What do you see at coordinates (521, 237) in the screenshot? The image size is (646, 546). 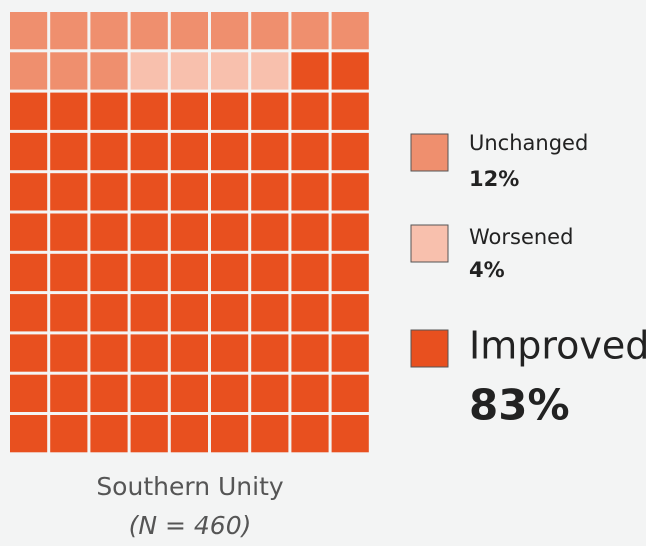 I see `legend-label: Worsened` at bounding box center [521, 237].